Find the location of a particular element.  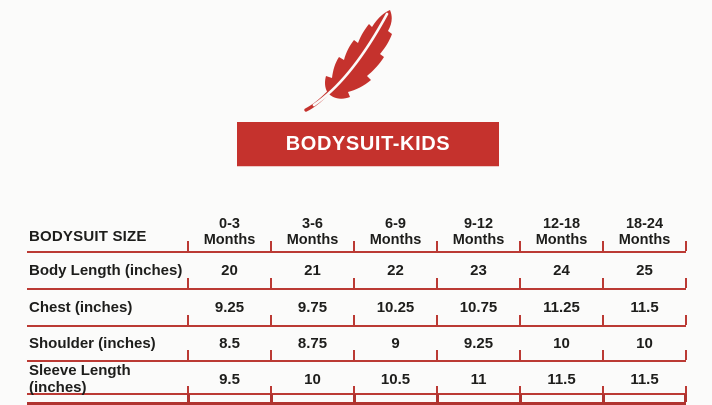

cell-value: 8.5 is located at coordinates (229, 343).